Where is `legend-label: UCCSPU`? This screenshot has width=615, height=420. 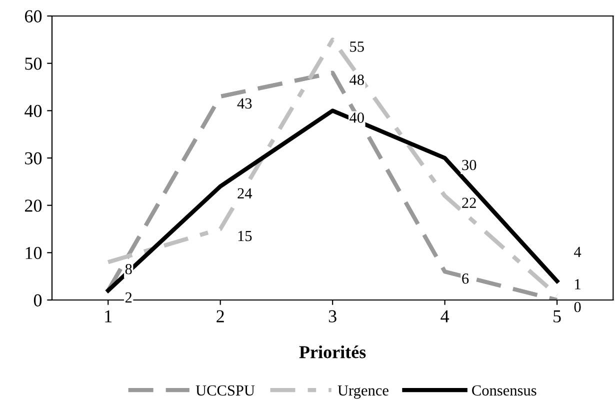 legend-label: UCCSPU is located at coordinates (225, 390).